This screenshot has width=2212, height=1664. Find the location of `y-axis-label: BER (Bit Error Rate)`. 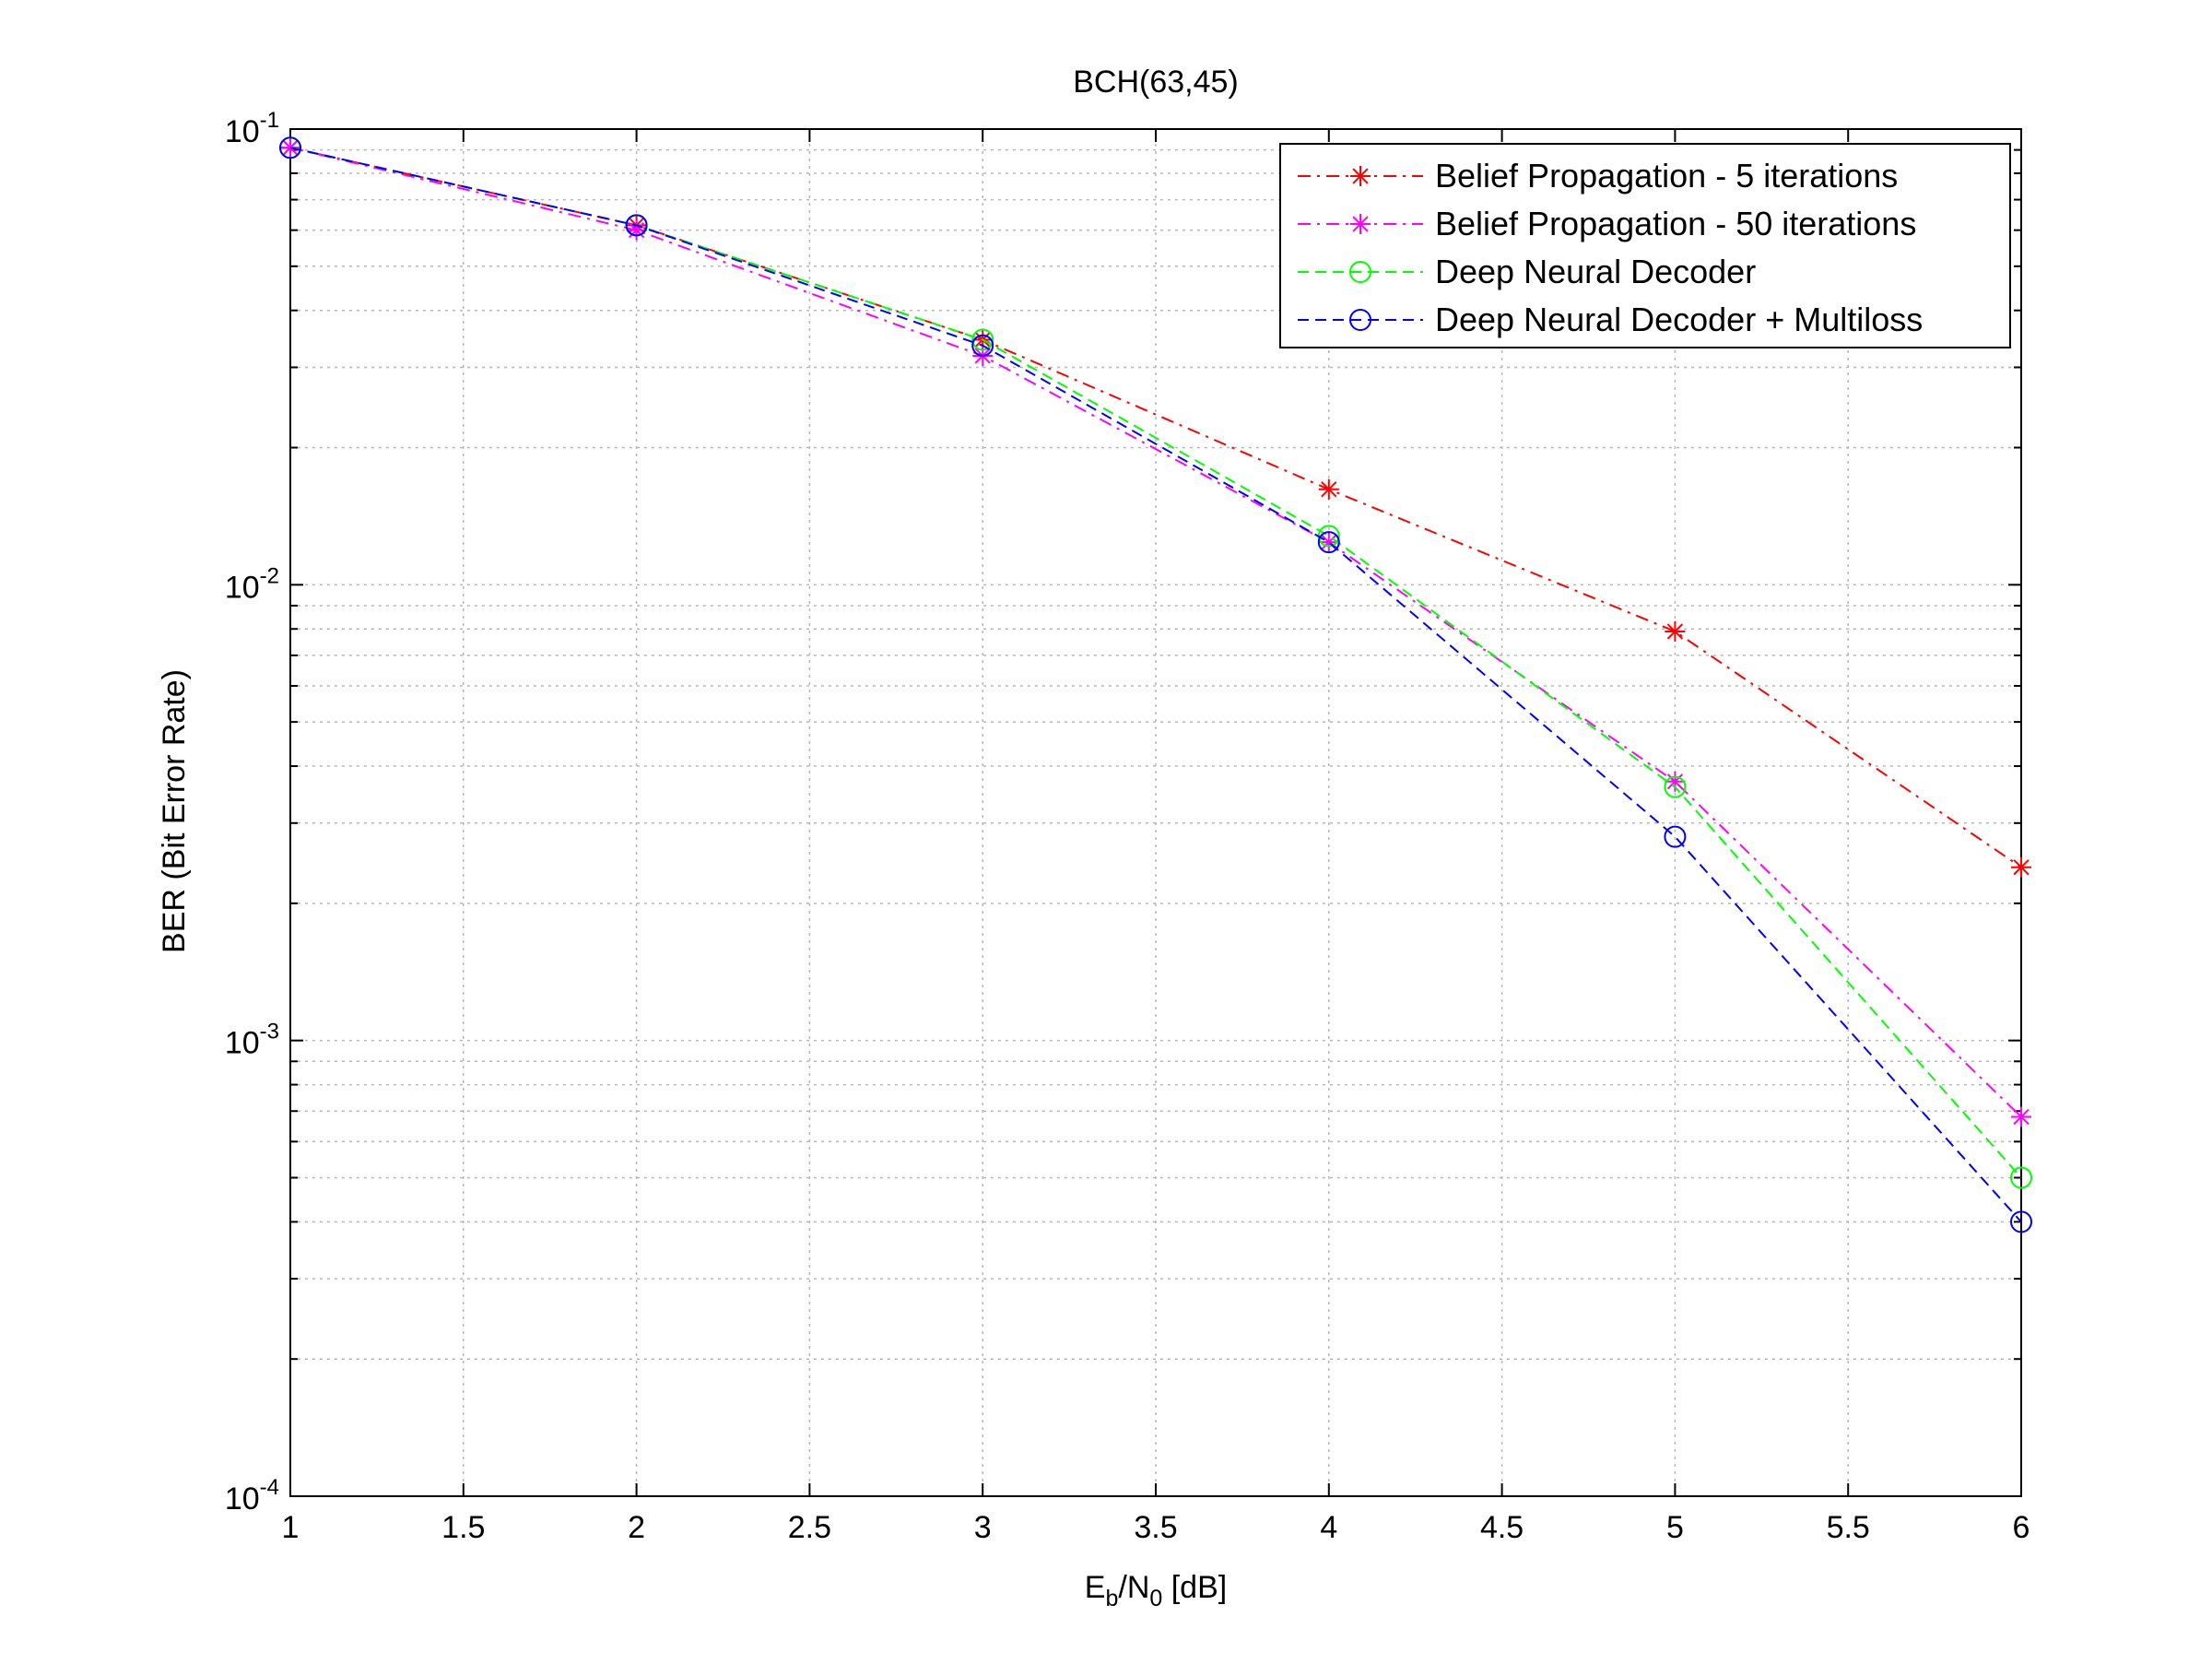

y-axis-label: BER (Bit Error Rate) is located at coordinates (174, 811).